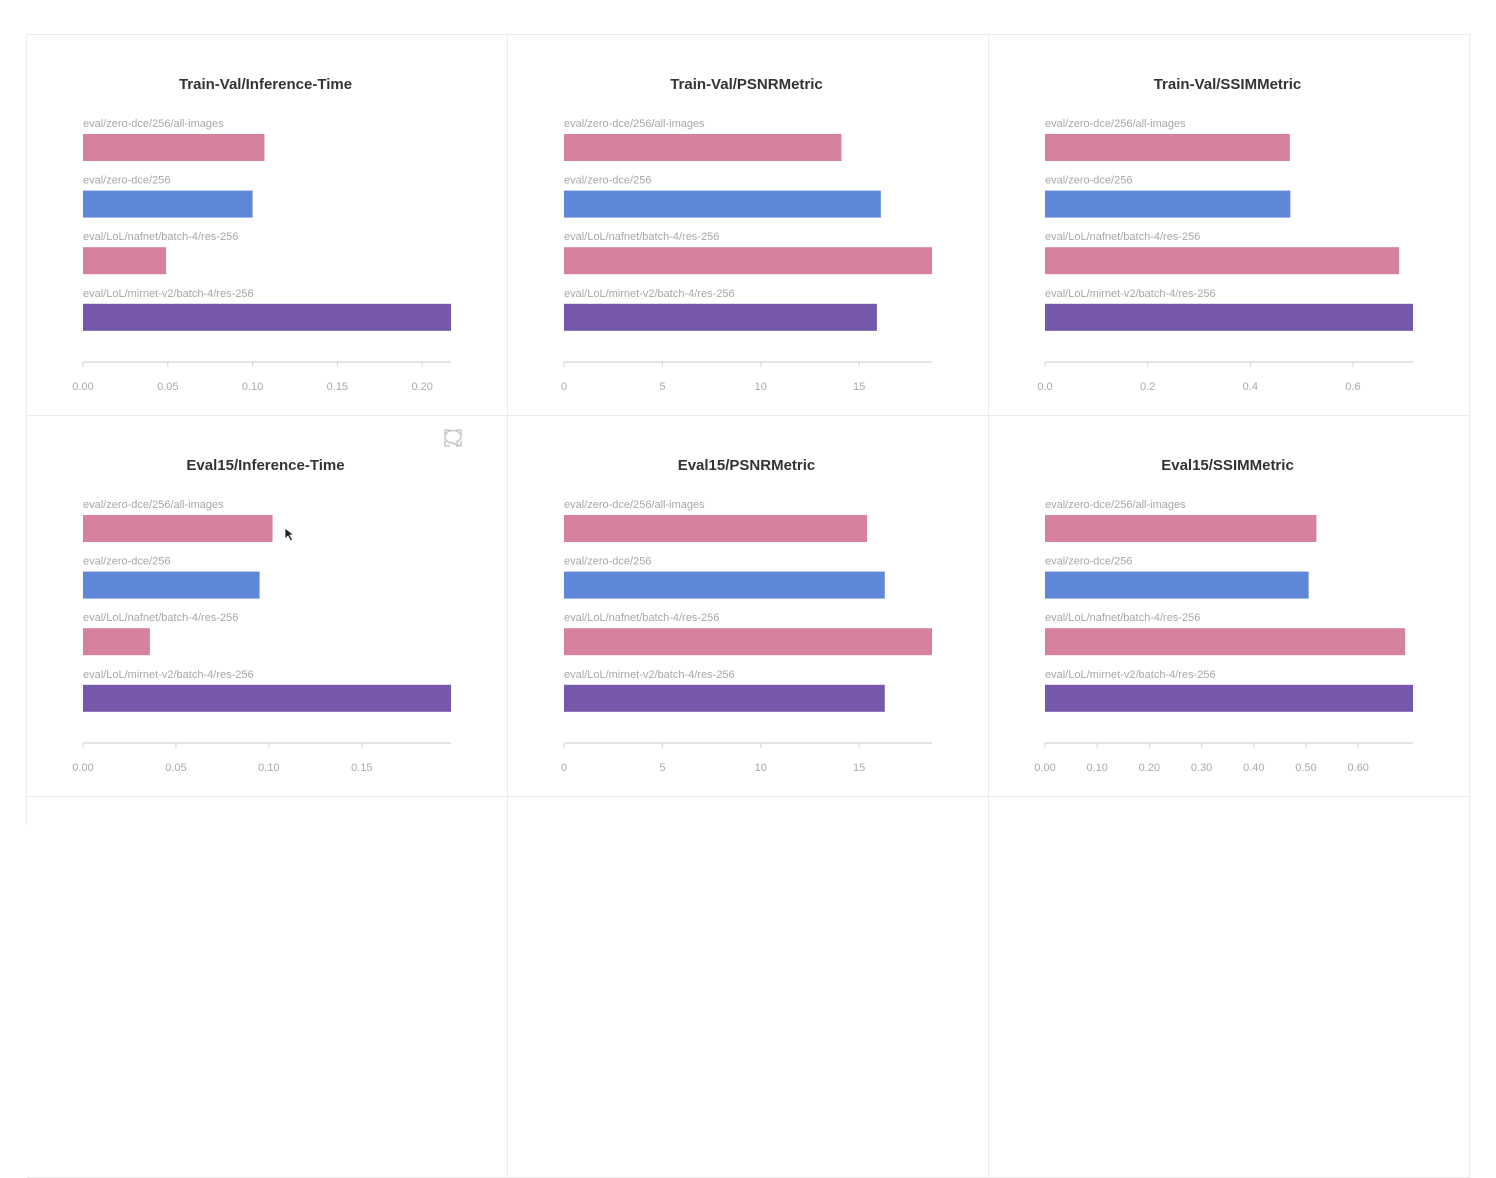  What do you see at coordinates (1044, 387) in the screenshot?
I see `x-tick-label: 0.0` at bounding box center [1044, 387].